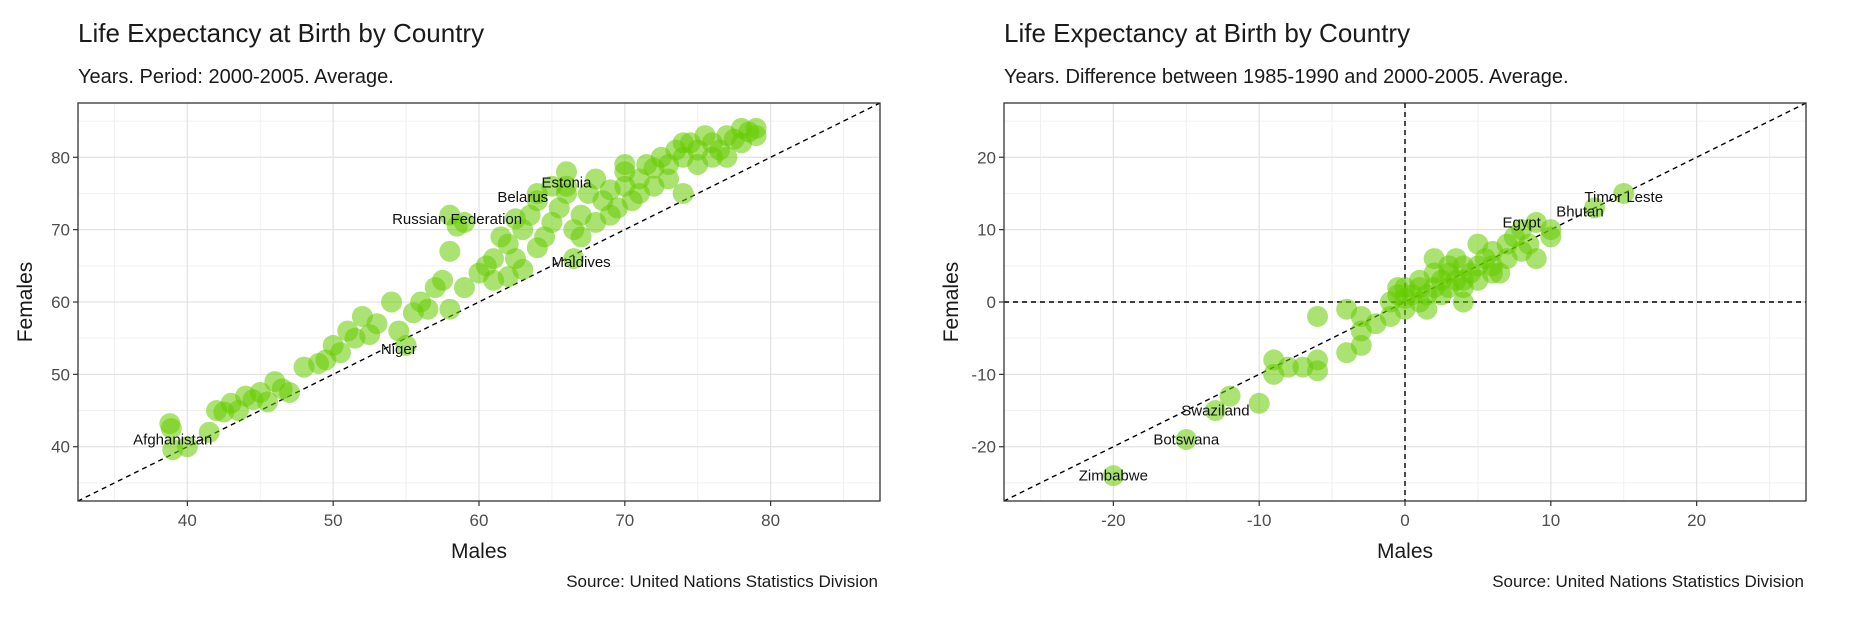  What do you see at coordinates (60, 374) in the screenshot?
I see `y-tick-label: 50` at bounding box center [60, 374].